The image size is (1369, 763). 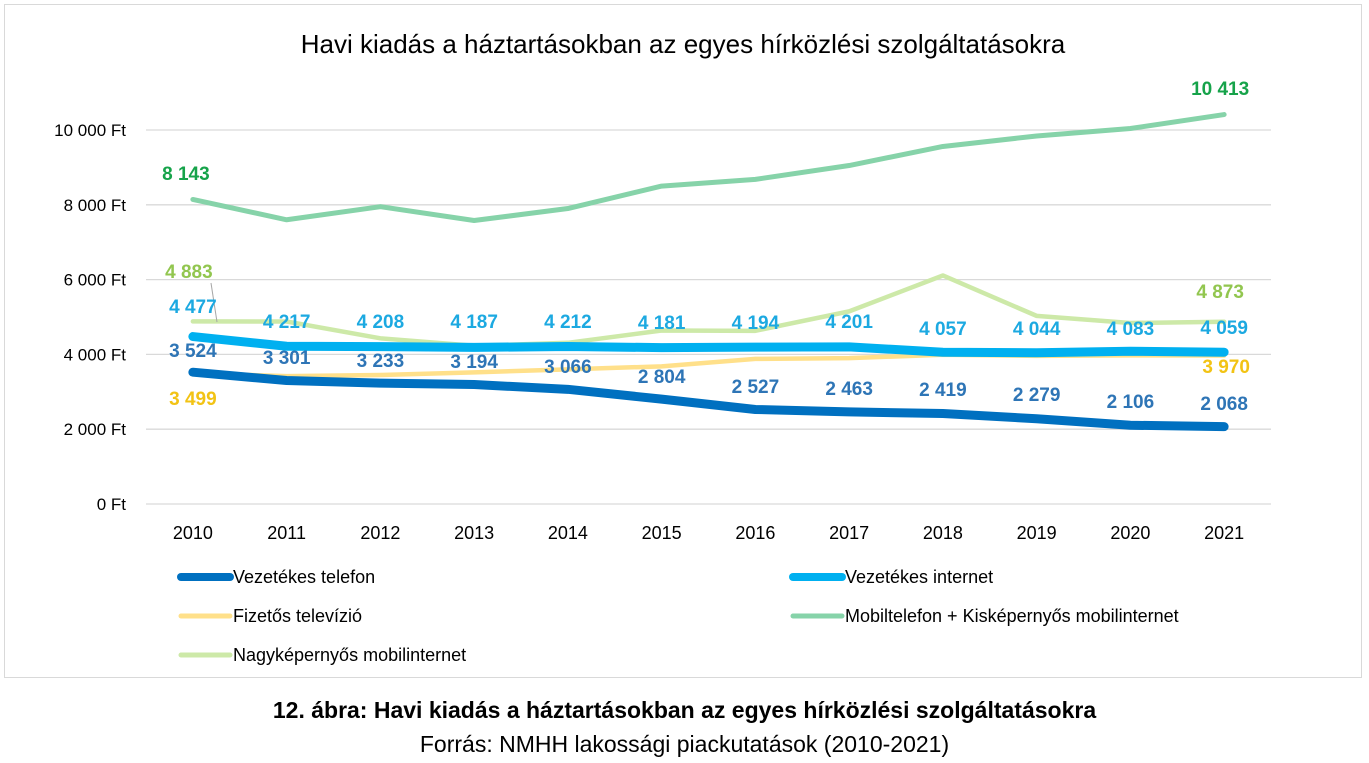 I want to click on x-tick-label: 2018, so click(x=943, y=533).